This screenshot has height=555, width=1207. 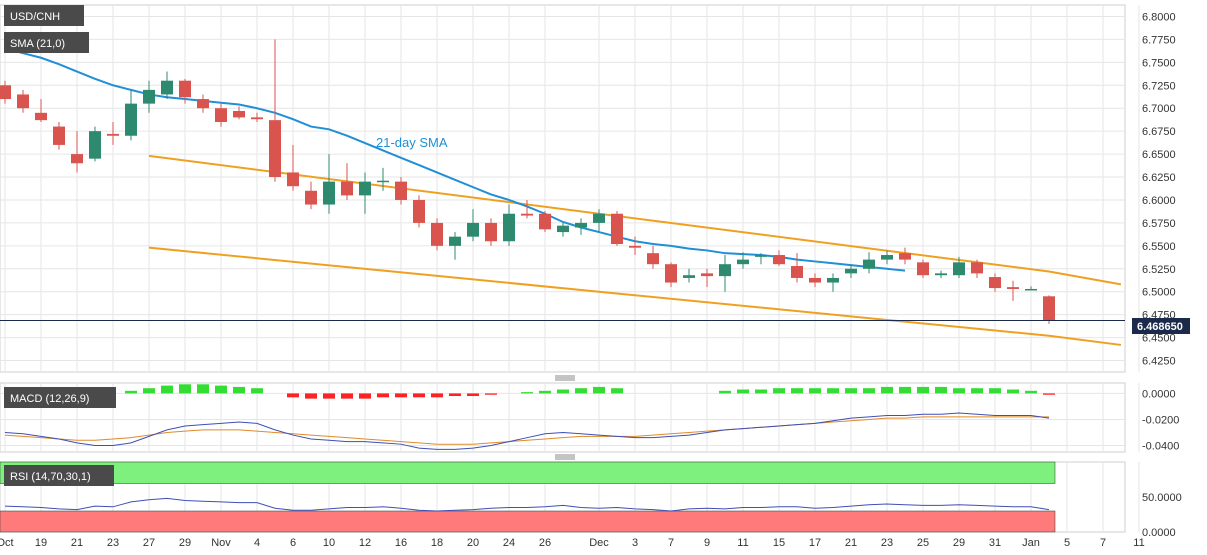 What do you see at coordinates (959, 543) in the screenshot?
I see `x-tick-label: 29` at bounding box center [959, 543].